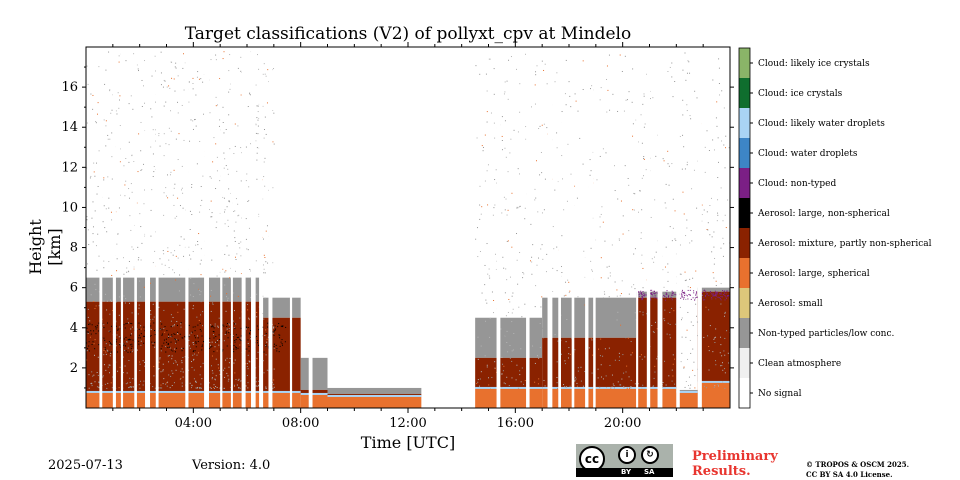  I want to click on cc-icon: cc, so click(592, 459).